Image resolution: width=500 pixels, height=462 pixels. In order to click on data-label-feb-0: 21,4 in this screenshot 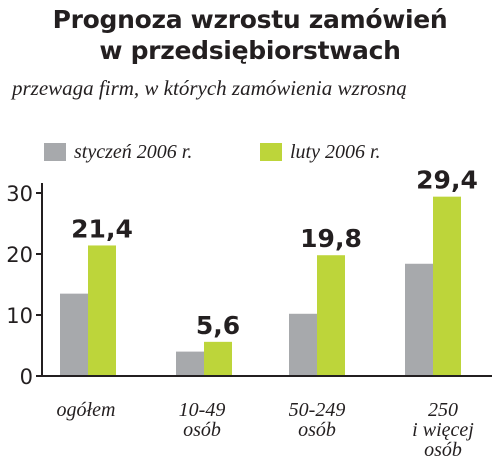, I will do `click(102, 228)`.